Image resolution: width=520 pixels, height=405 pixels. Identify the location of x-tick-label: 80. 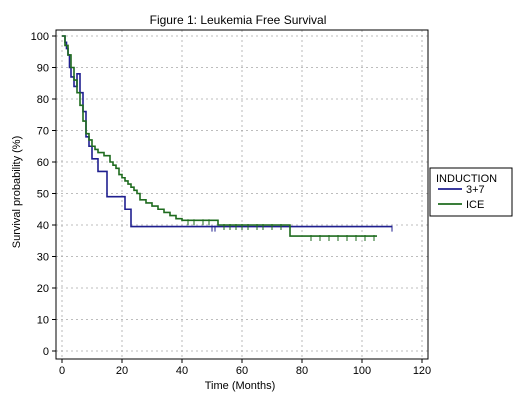
(302, 371).